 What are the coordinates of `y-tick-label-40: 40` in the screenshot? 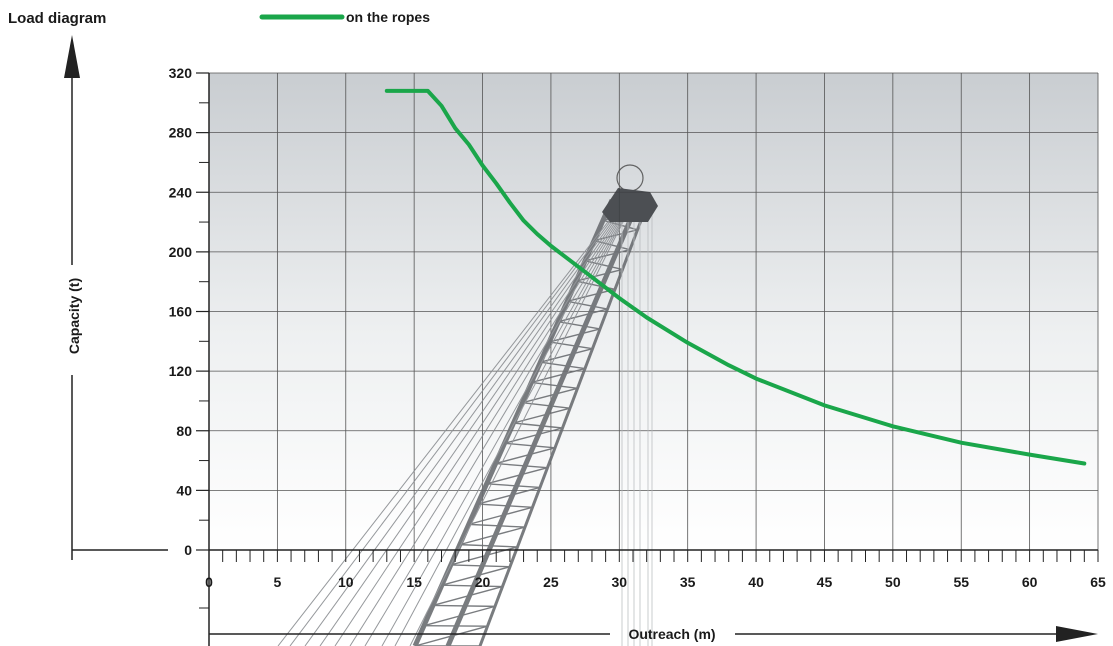 It's located at (184, 490).